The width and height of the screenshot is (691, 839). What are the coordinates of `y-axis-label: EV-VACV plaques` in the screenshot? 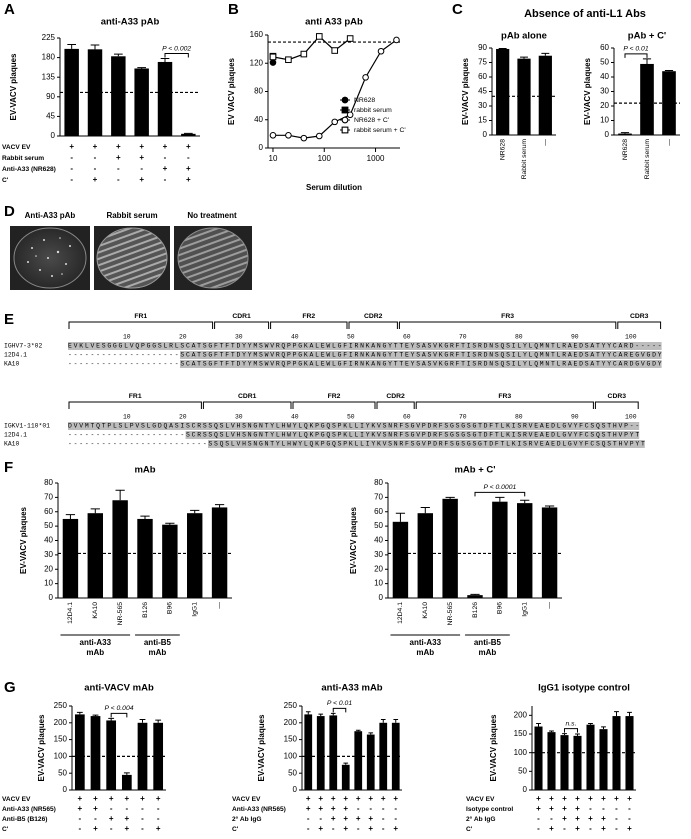 It's located at (493, 748).